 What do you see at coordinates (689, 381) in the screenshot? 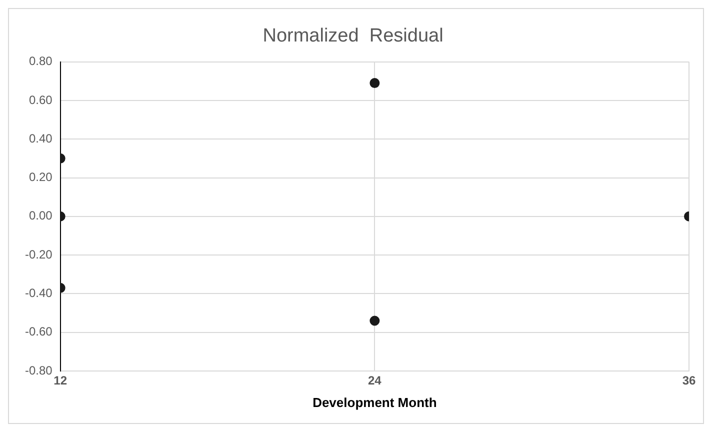
I see `x-tick-label: 36` at bounding box center [689, 381].